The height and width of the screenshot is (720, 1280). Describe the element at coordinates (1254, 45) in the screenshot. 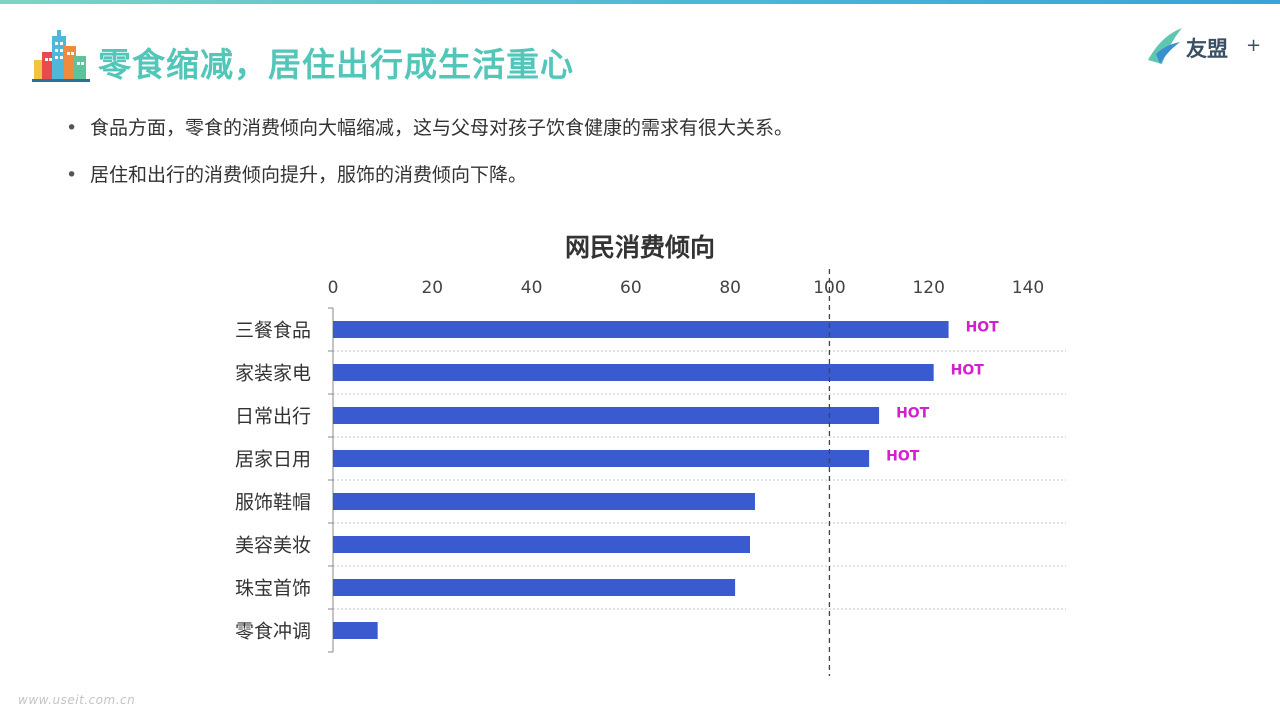

I see `brand-plus: +` at that location.